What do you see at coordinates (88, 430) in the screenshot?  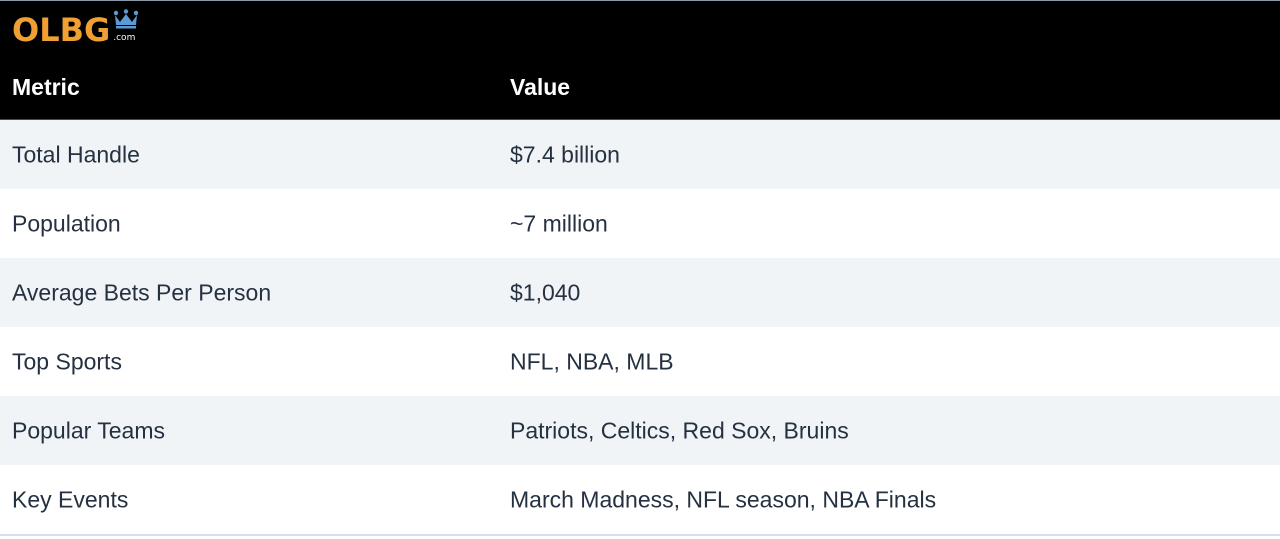 I see `metric-cell: Popular Teams` at bounding box center [88, 430].